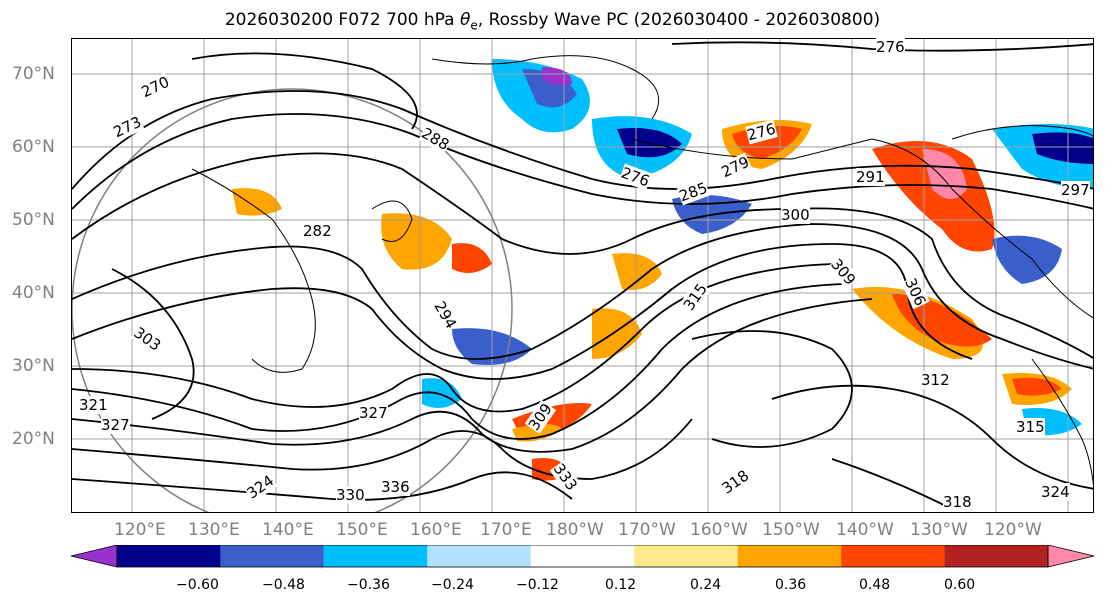 This screenshot has width=1105, height=606. What do you see at coordinates (1062, 148) in the screenshot?
I see `navy-blob` at bounding box center [1062, 148].